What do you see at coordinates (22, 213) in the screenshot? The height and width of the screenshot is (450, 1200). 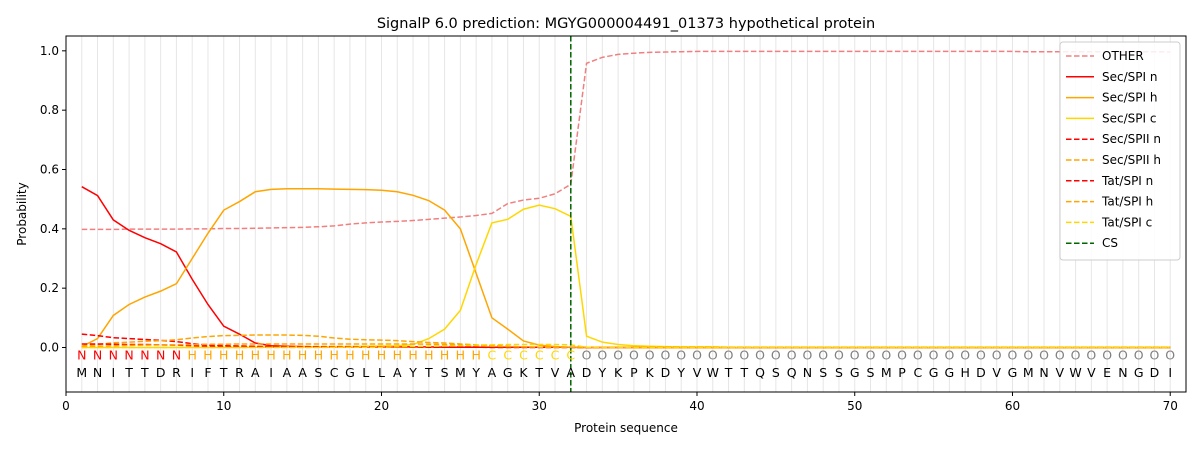 I see `y-axis-title: Probability` at bounding box center [22, 213].